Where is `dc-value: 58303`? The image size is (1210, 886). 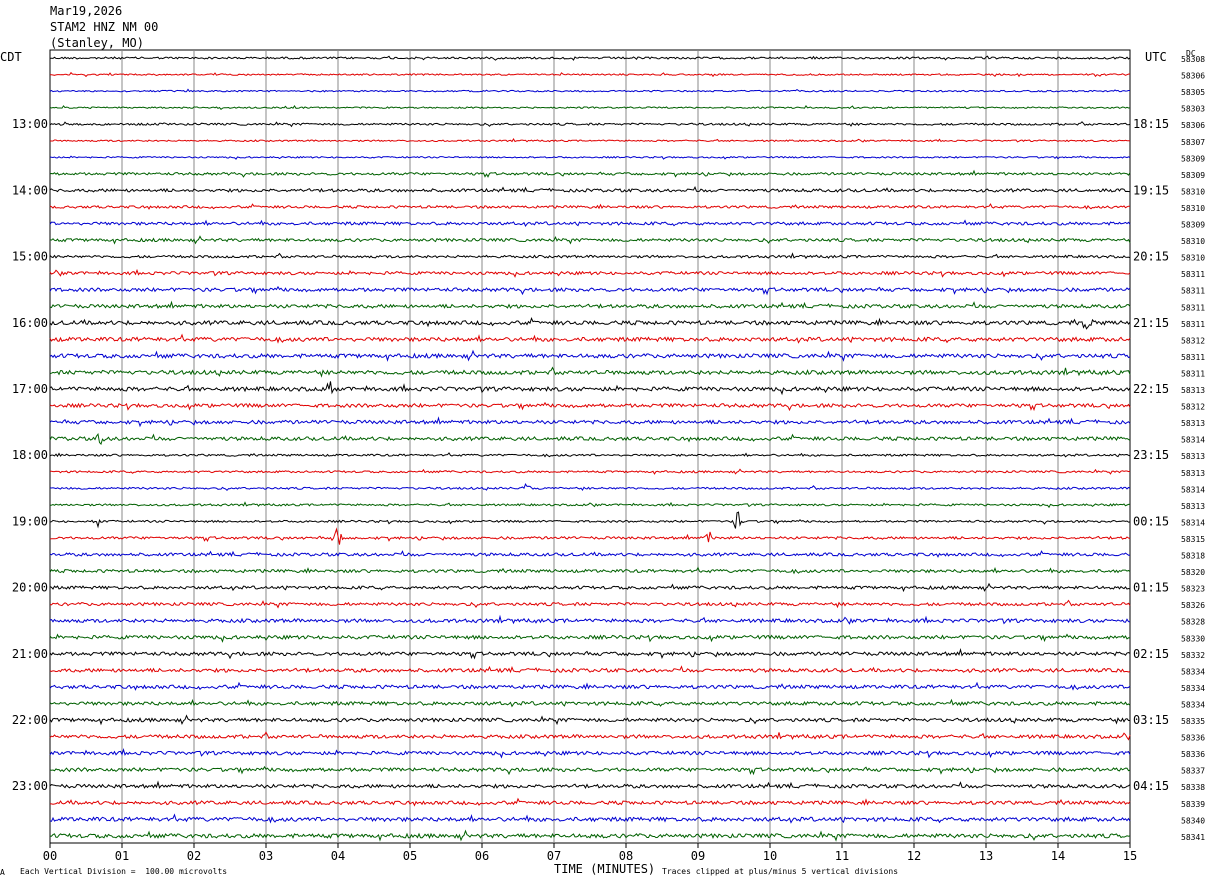 dc-value: 58303 is located at coordinates (1193, 109).